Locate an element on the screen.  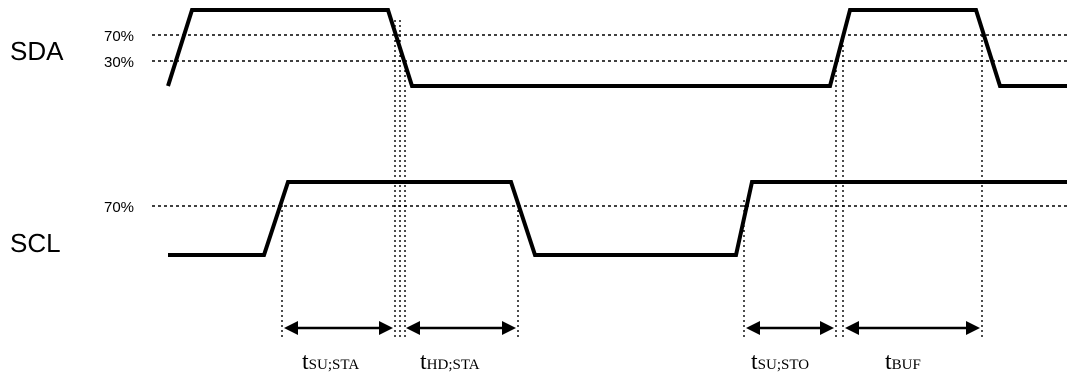
buf-arrow is located at coordinates (912, 328).